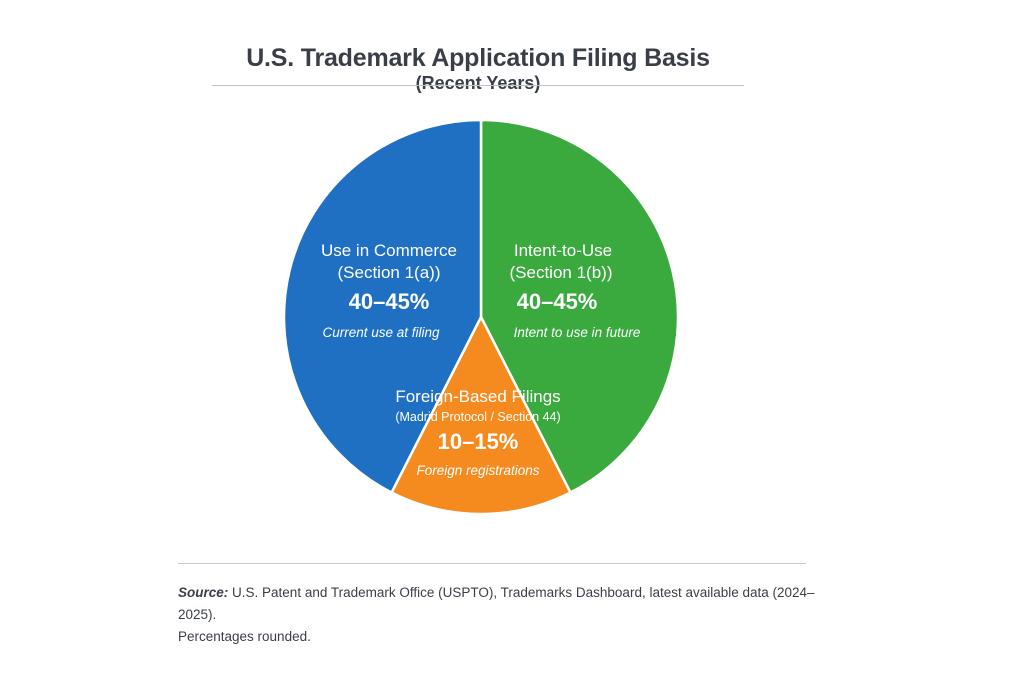 The width and height of the screenshot is (1024, 683). I want to click on slice-value-use-in-commerce: 40–45%, so click(389, 301).